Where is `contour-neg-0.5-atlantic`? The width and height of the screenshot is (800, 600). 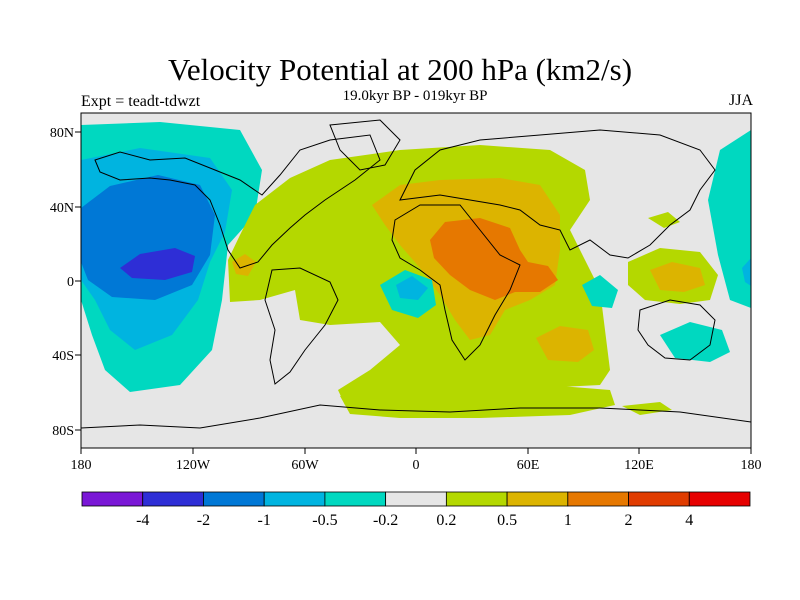
contour-neg-0.5-atlantic is located at coordinates (412, 288).